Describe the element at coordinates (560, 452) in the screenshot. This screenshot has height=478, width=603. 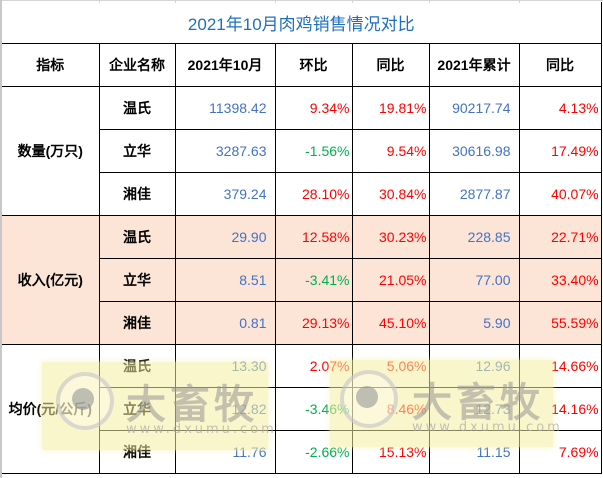
I see `ytd-yoy-cell: 7.69%` at that location.